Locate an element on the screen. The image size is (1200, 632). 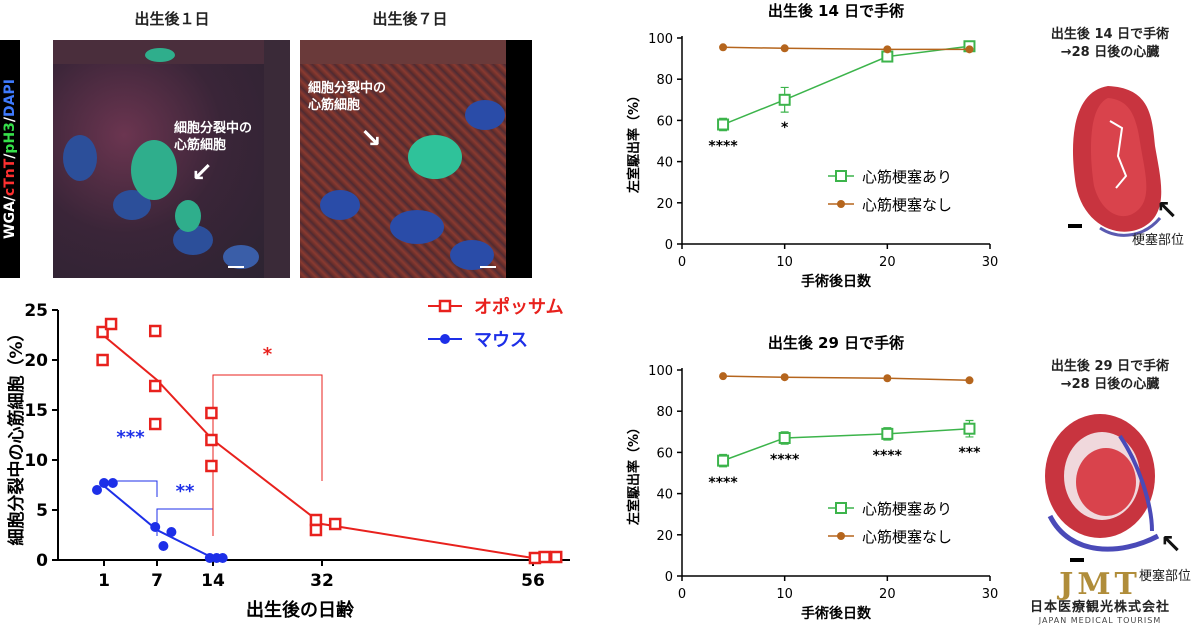
micrograph-day7: 細胞分裂中の 心筋細胞 ↘ is located at coordinates (416, 159).